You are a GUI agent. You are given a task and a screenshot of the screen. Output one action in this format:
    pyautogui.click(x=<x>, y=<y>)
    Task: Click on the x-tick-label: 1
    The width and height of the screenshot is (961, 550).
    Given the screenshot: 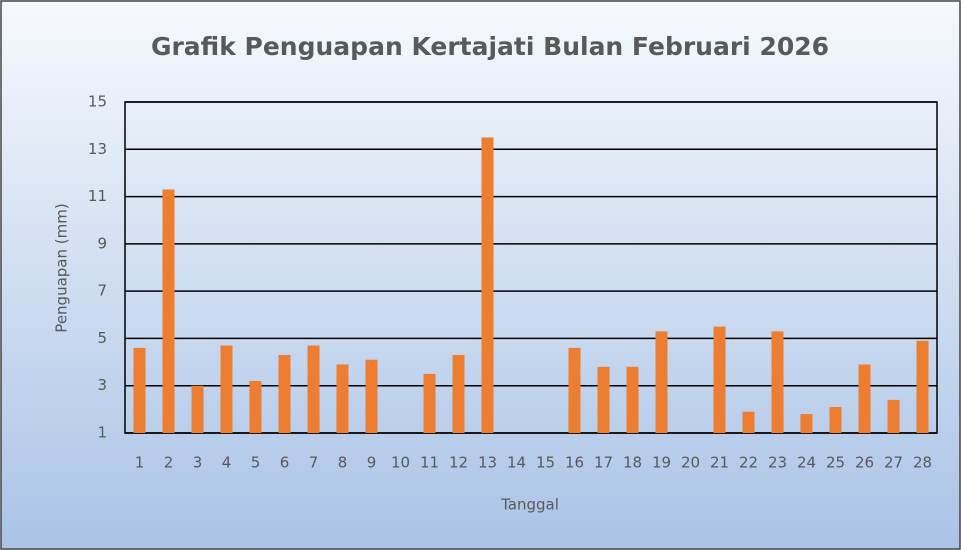 What is the action you would take?
    pyautogui.click(x=140, y=463)
    